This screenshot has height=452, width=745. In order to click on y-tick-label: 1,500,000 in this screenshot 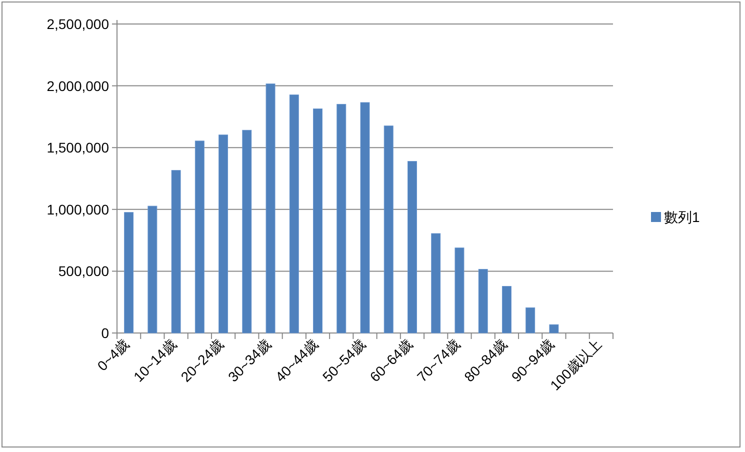, I will do `click(78, 148)`.